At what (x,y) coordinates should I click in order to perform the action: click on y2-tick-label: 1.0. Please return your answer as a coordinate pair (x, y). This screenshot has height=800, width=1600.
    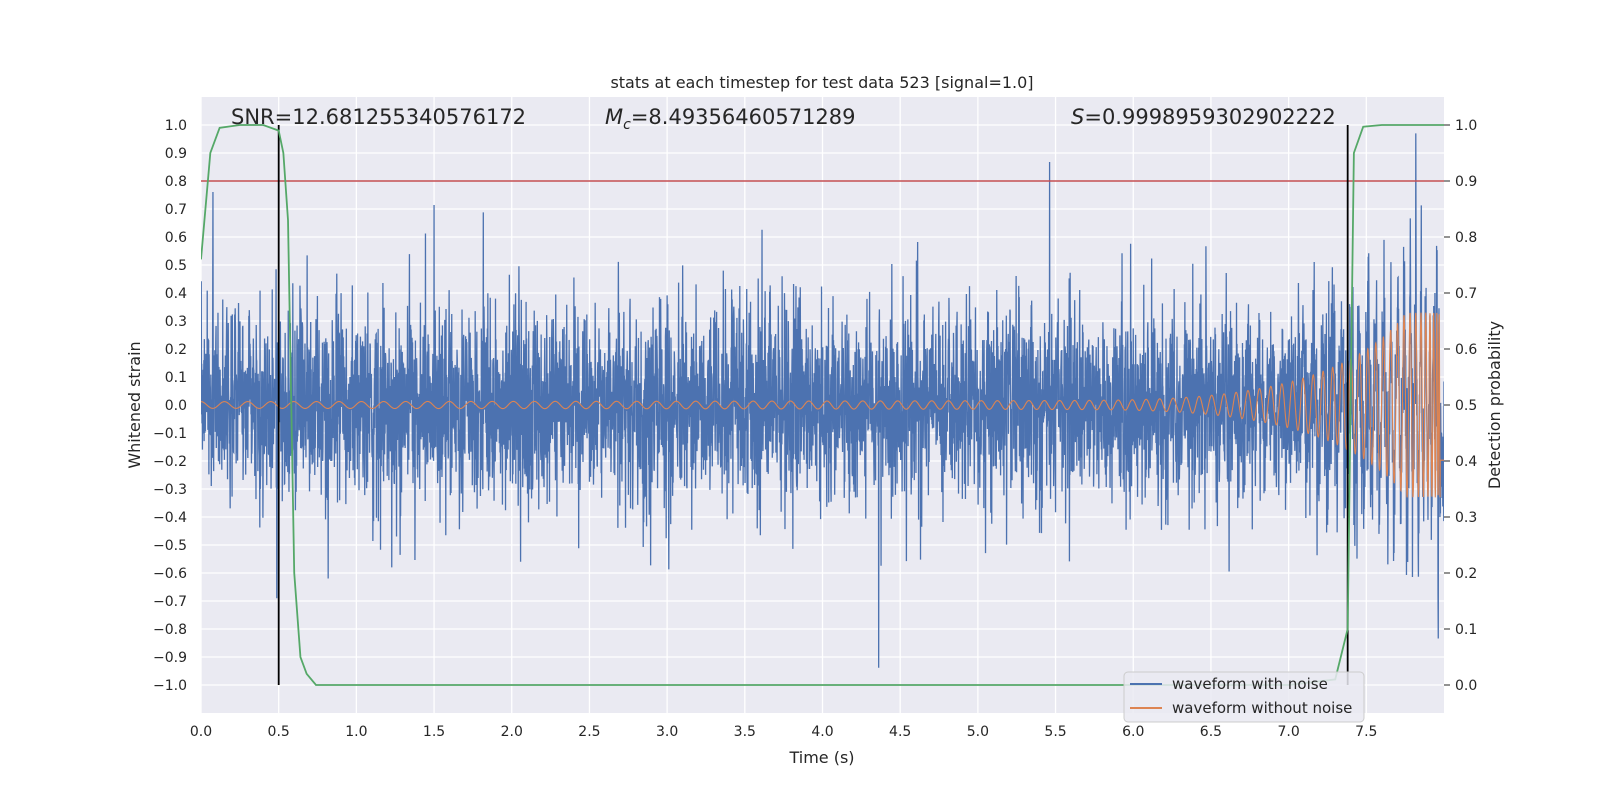
    Looking at the image, I should click on (1466, 126).